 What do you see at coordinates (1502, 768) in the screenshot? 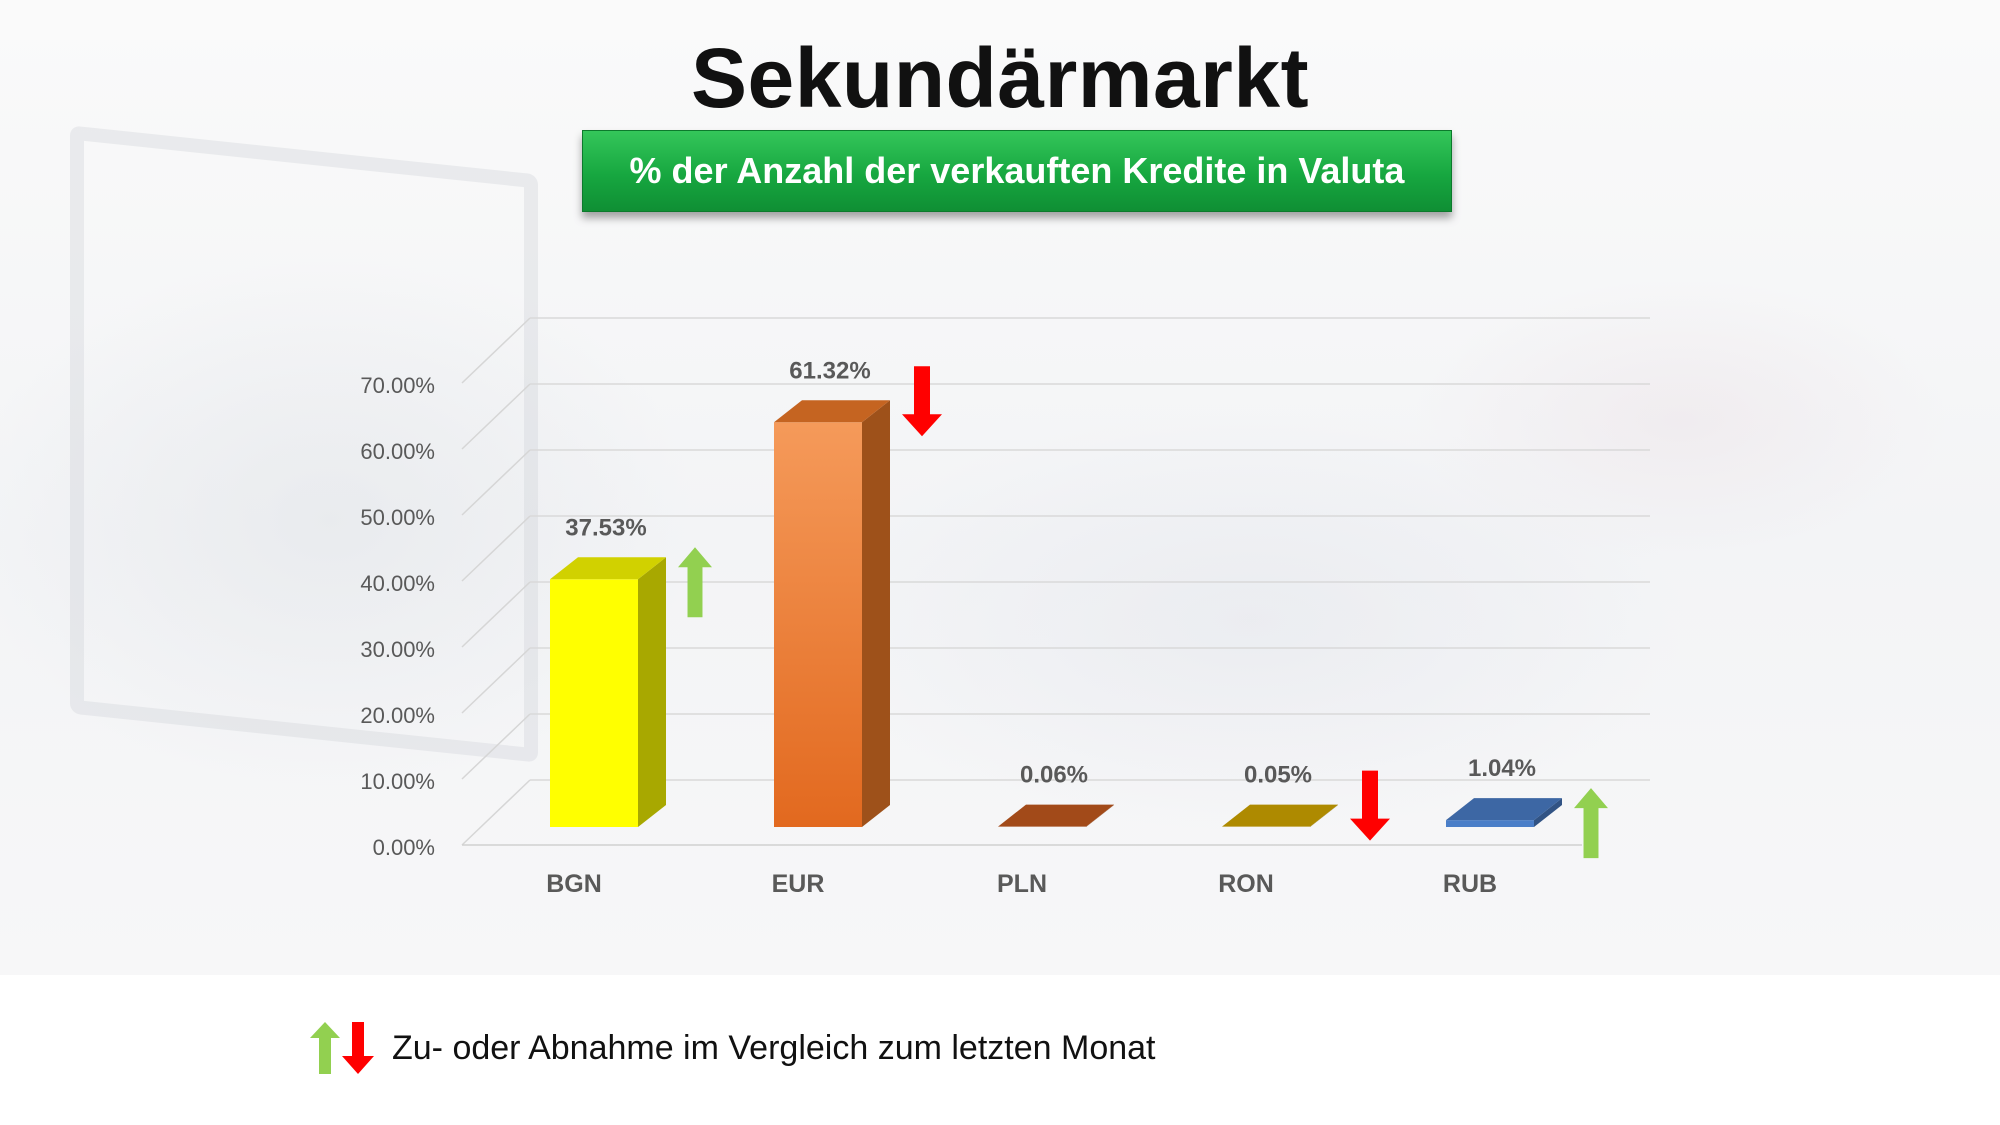
I see `data-label: 1.04%` at bounding box center [1502, 768].